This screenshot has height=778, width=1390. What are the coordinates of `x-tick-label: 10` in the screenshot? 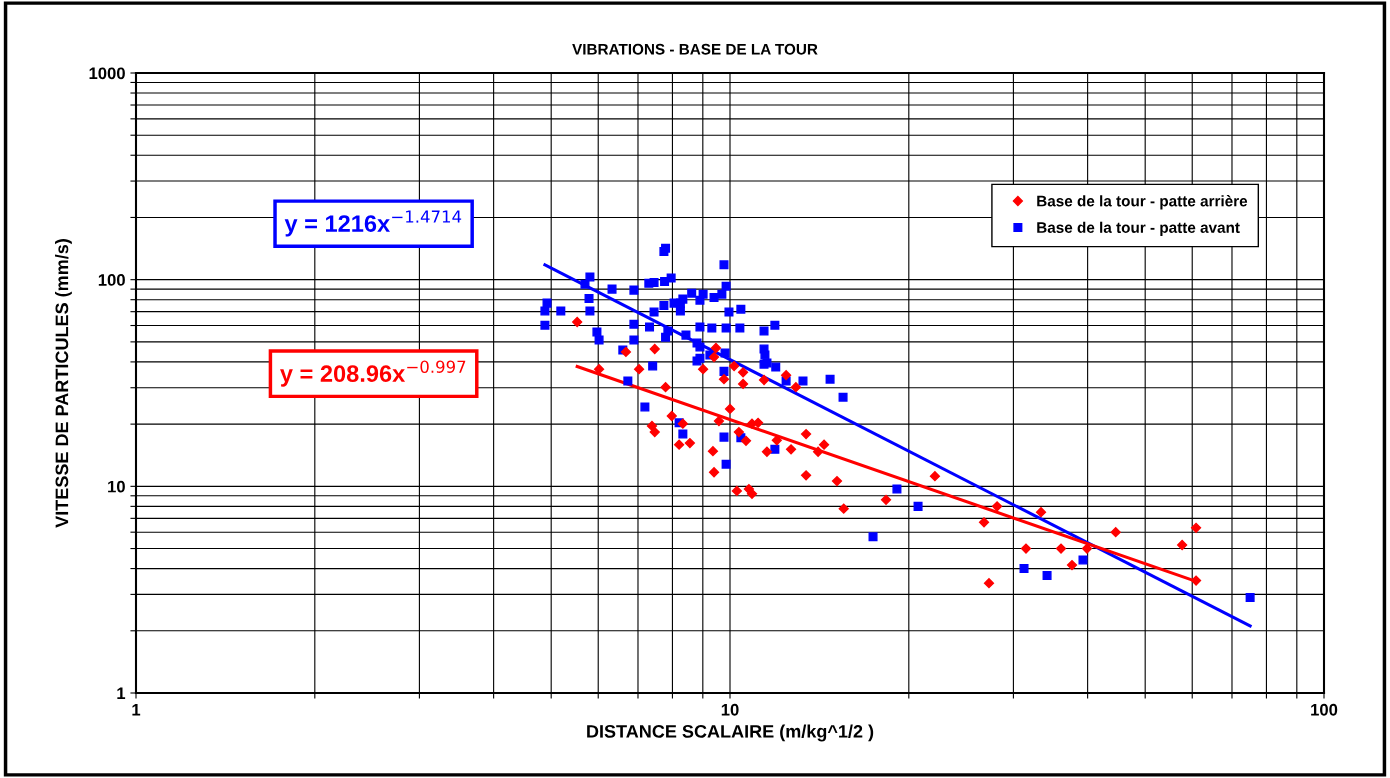 It's located at (730, 709).